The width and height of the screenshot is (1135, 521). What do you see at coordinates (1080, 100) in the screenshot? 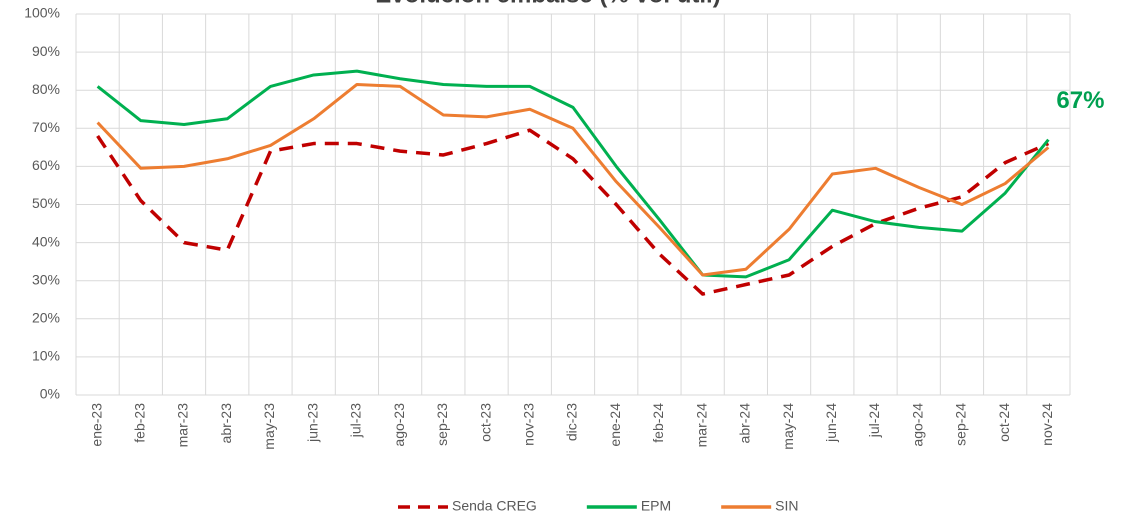
I see `annotation: 67%` at bounding box center [1080, 100].